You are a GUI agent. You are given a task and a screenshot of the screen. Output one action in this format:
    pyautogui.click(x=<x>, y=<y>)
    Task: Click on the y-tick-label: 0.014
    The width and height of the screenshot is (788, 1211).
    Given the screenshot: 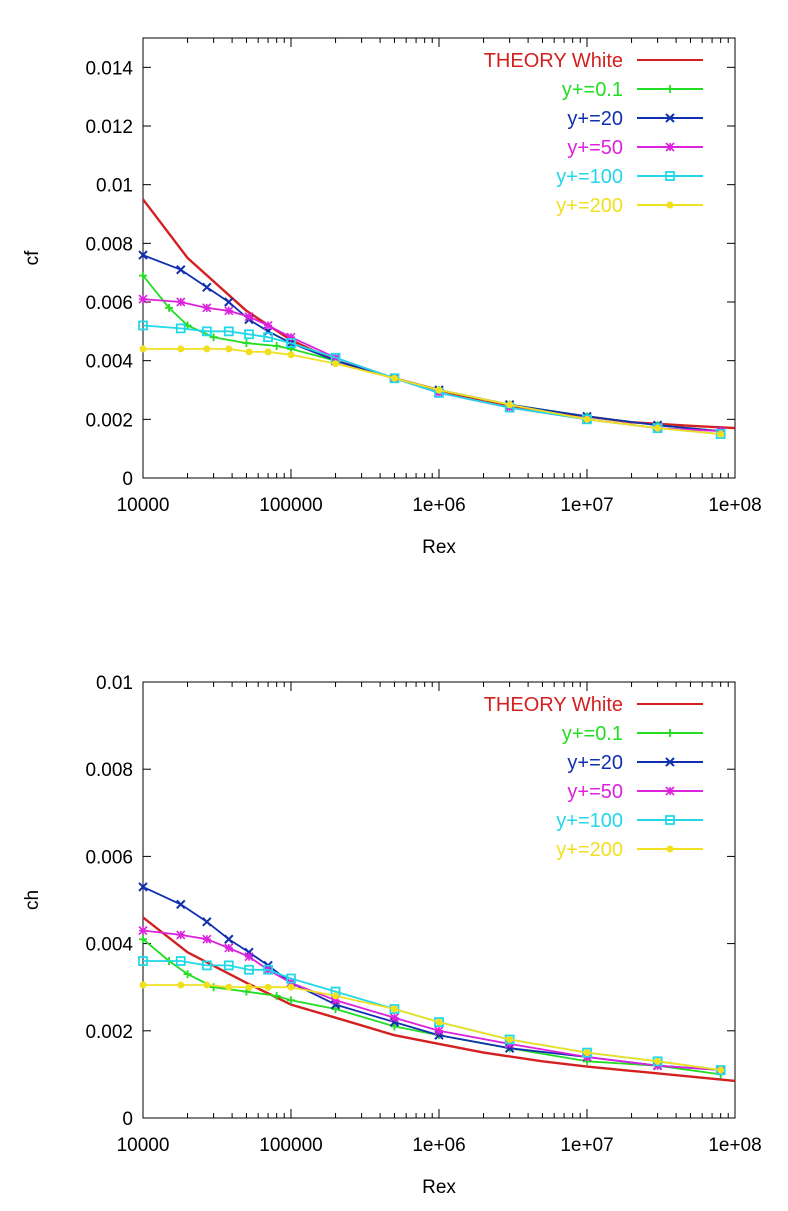 What is the action you would take?
    pyautogui.click(x=109, y=68)
    